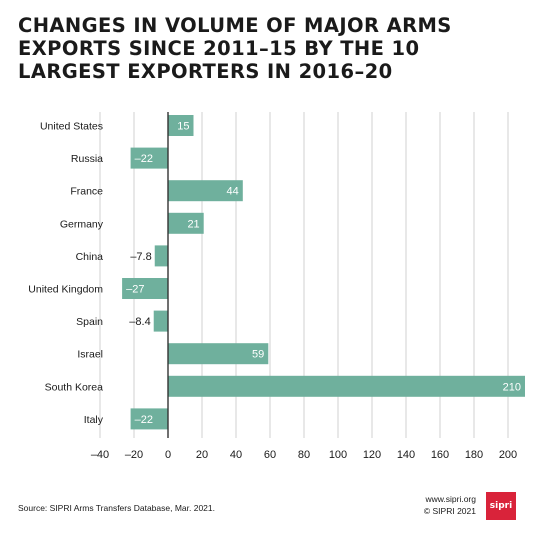  What do you see at coordinates (90, 257) in the screenshot?
I see `category-label: China` at bounding box center [90, 257].